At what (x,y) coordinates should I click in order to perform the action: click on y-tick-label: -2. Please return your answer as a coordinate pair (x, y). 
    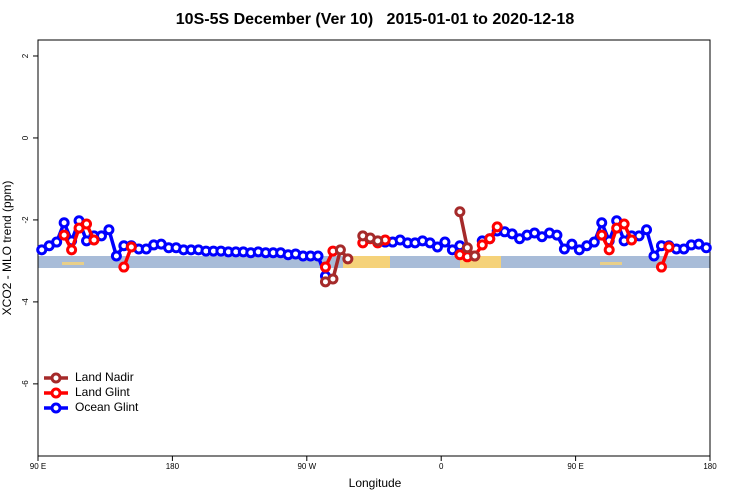
    Looking at the image, I should click on (25, 220).